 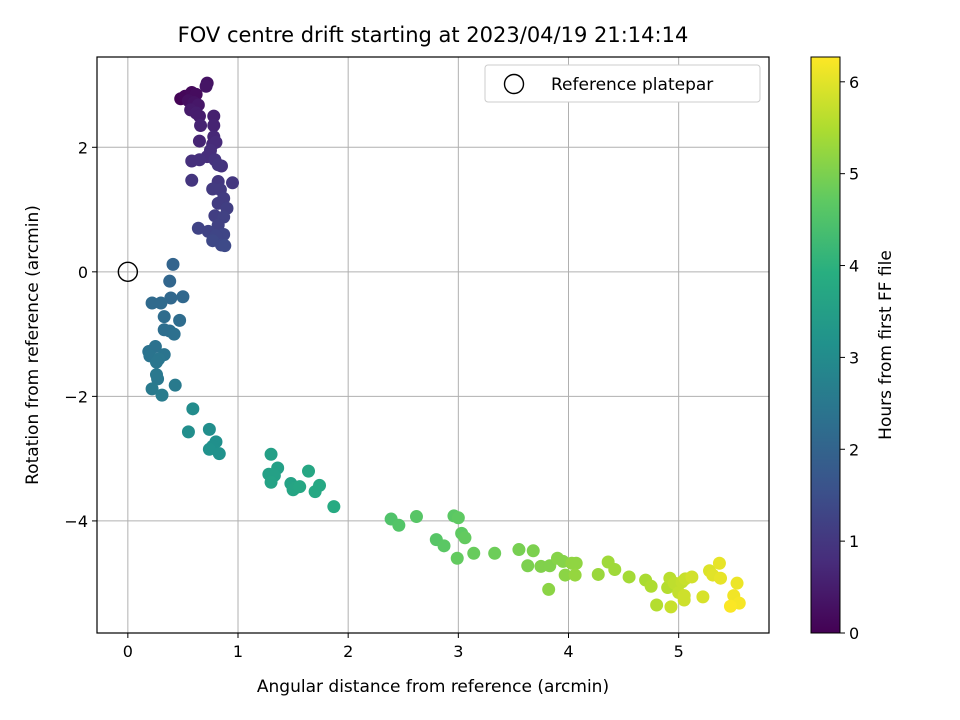 I want to click on x-tick-label: 4, so click(x=568, y=651).